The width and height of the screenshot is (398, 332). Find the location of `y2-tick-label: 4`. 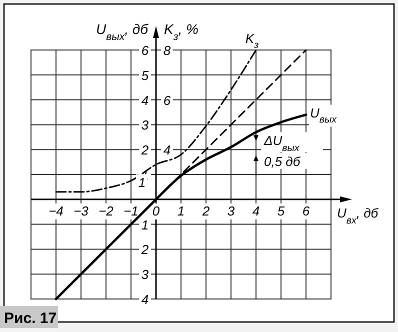

y2-tick-label: 4 is located at coordinates (167, 150).